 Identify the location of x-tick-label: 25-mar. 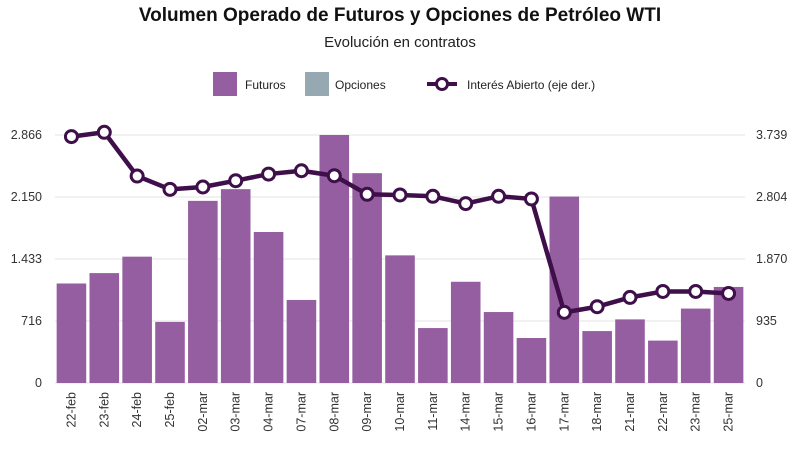
(729, 412).